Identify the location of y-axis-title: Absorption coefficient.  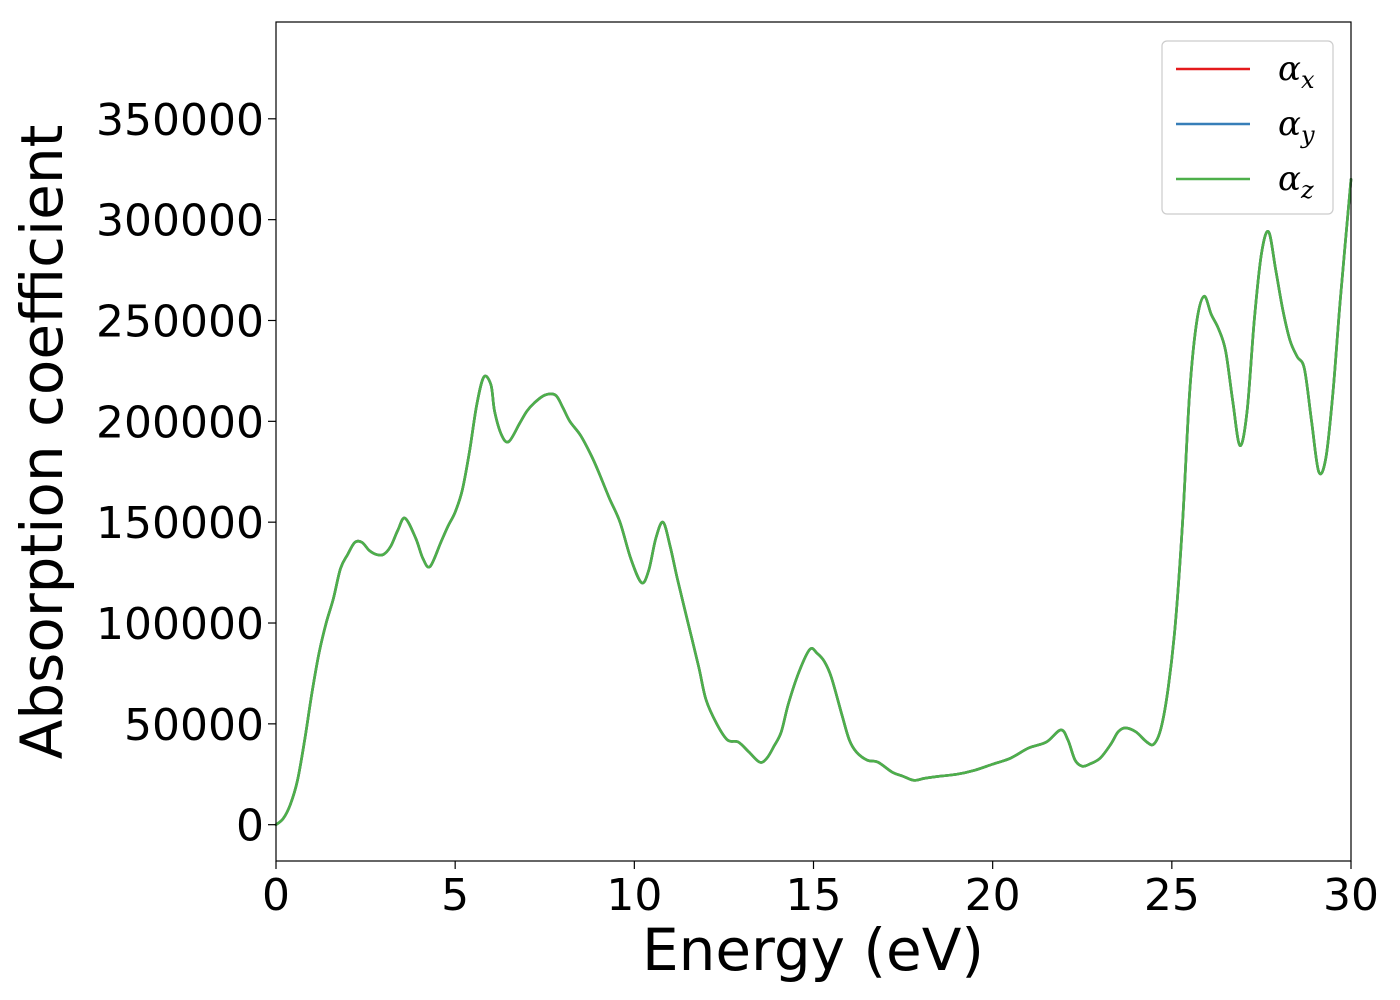
(42, 442).